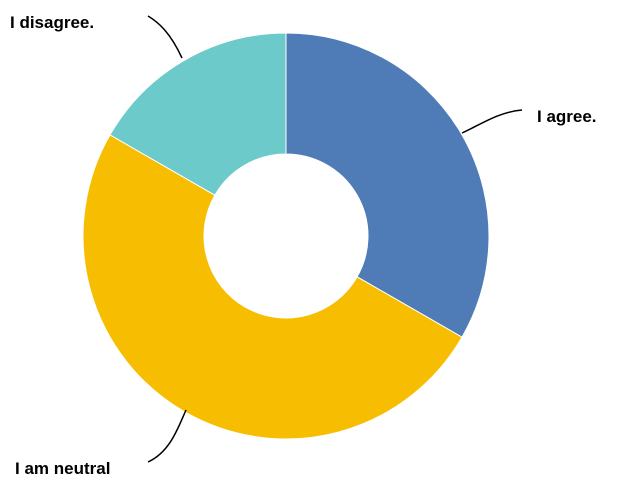 Image resolution: width=618 pixels, height=485 pixels. I want to click on leader-line-neutral, so click(167, 436).